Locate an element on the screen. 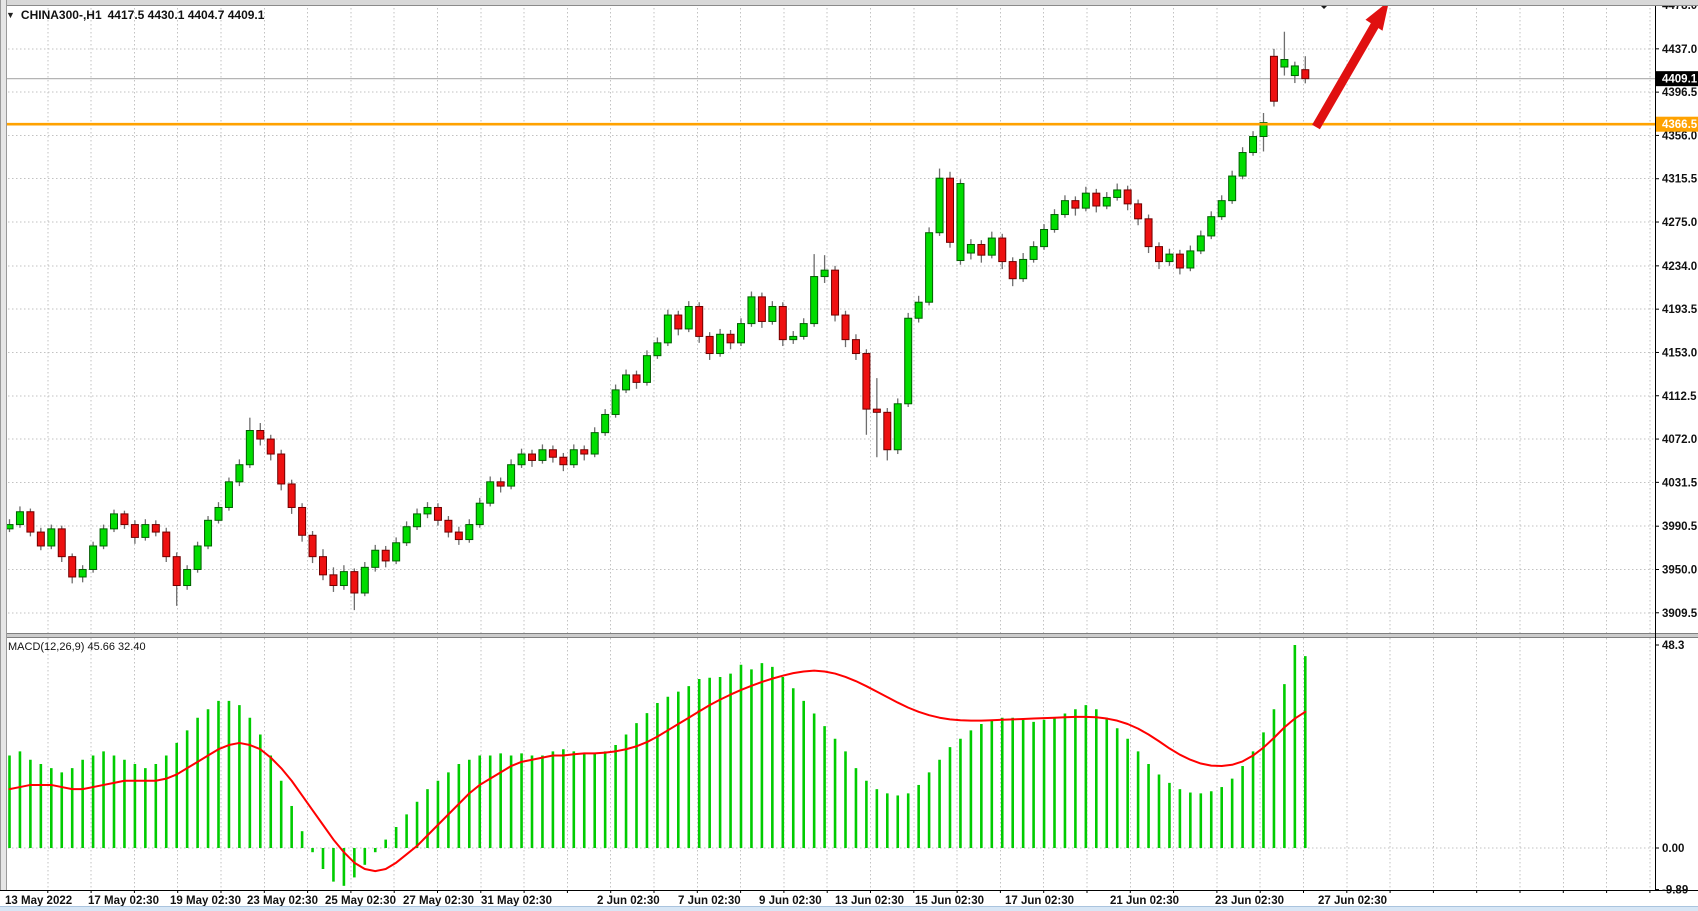 This screenshot has height=911, width=1698. left-splitter-handle is located at coordinates (3, 445).